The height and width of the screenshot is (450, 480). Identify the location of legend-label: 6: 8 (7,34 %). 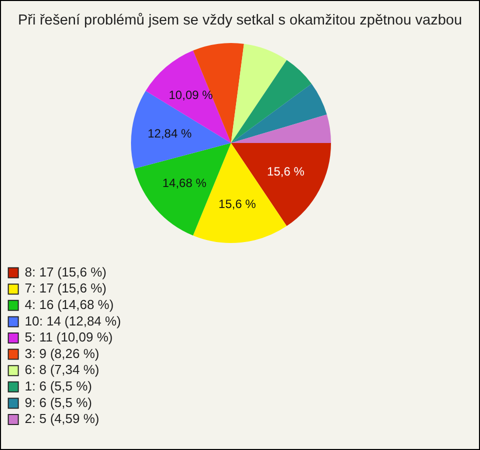
(62, 370).